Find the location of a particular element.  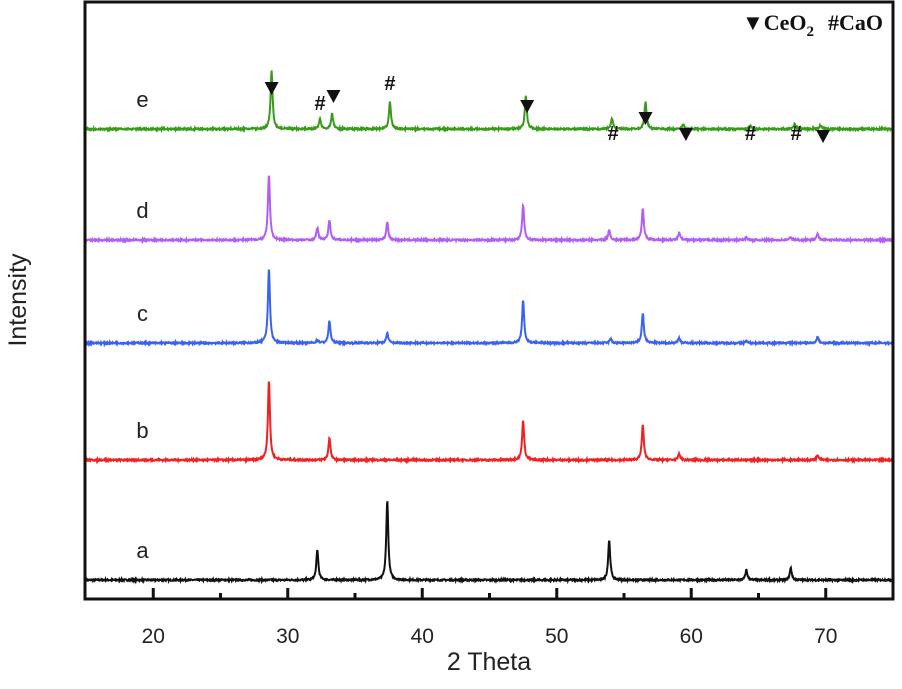

y-axis-label: Intensity is located at coordinates (18, 300).